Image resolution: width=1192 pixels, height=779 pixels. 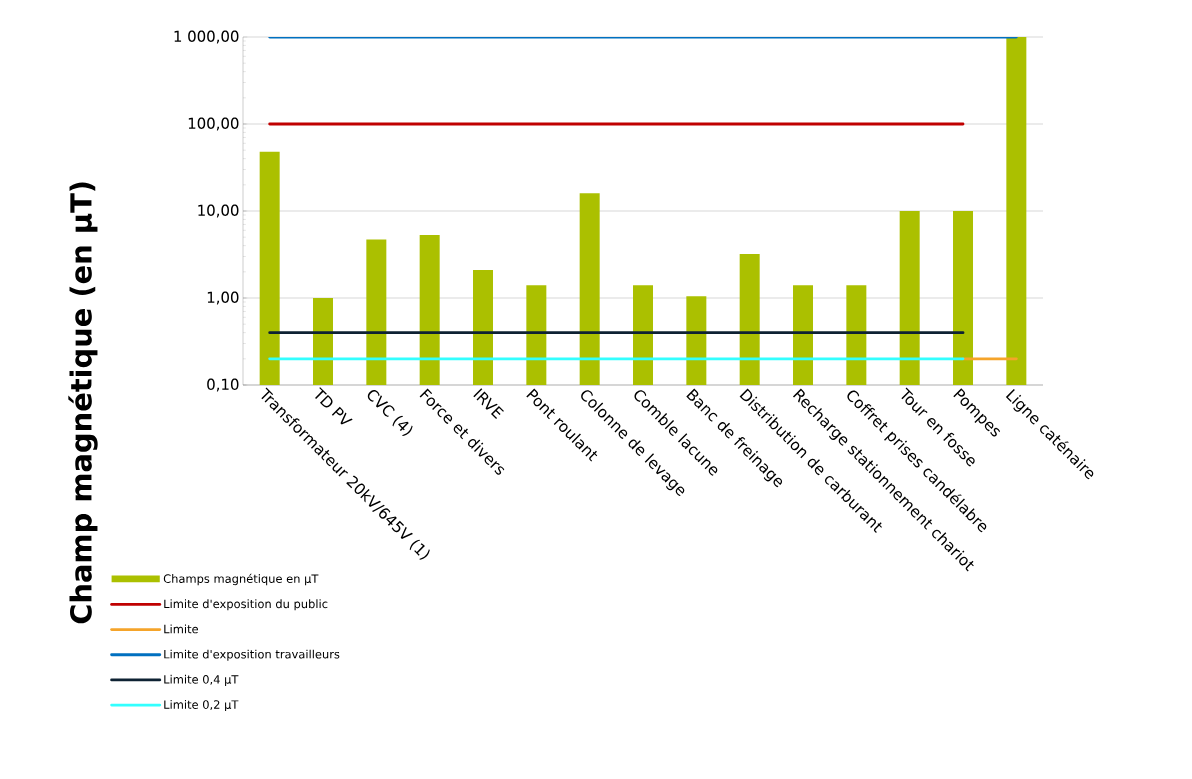 I want to click on legend-label: Limite, so click(x=181, y=629).